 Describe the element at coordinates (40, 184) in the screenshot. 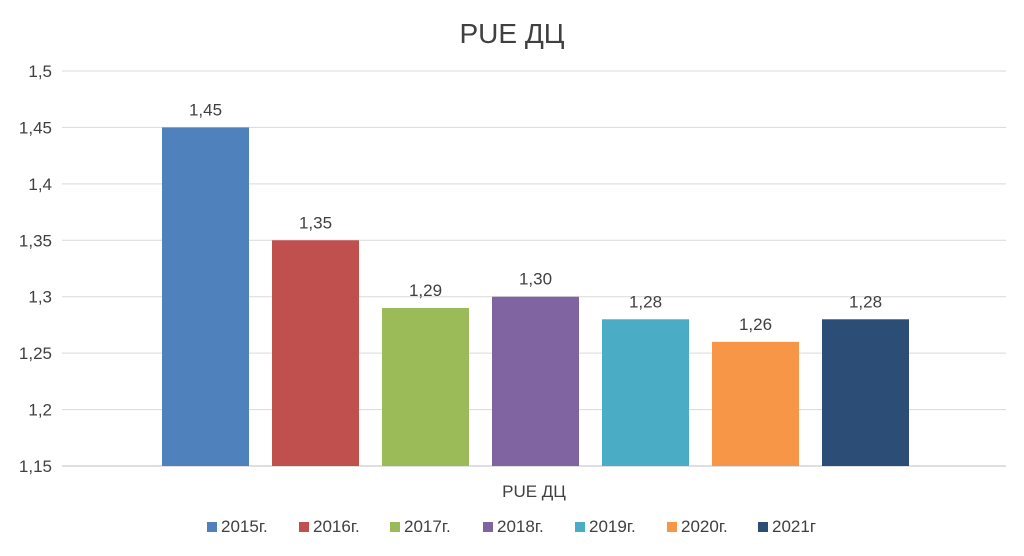

I see `y-tick-label: 1,4` at that location.